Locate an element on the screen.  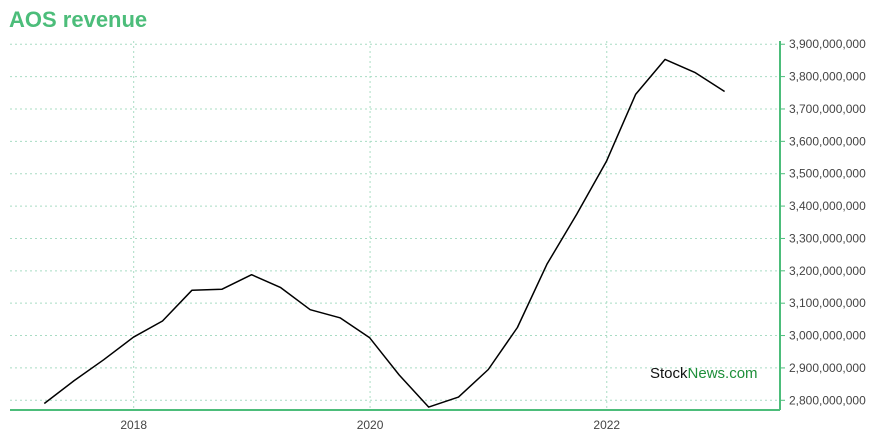
y-tick-label: 3,700,000,000 is located at coordinates (827, 109).